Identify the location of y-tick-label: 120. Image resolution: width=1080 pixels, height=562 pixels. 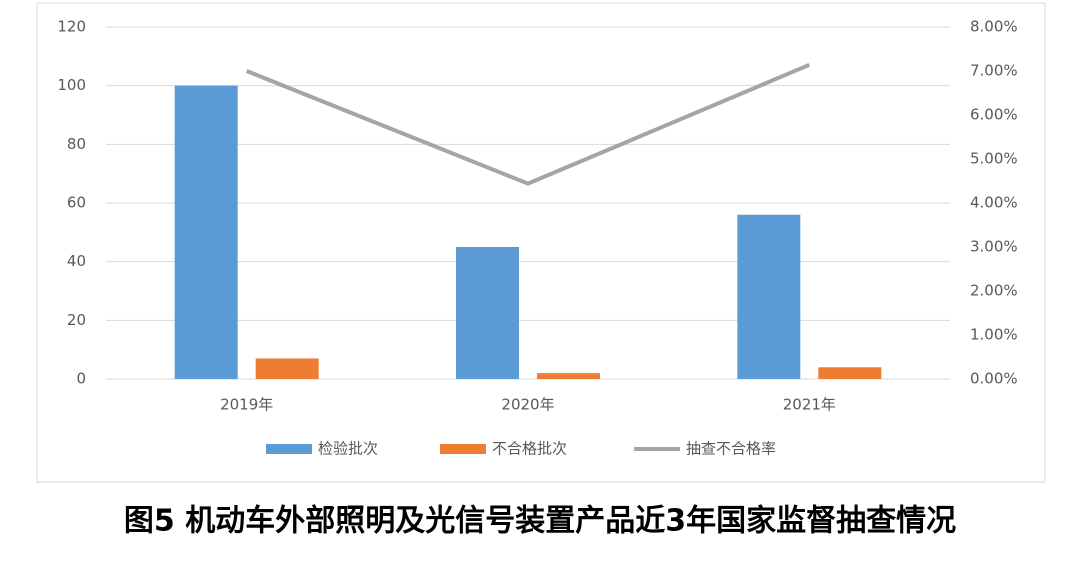
(71, 27).